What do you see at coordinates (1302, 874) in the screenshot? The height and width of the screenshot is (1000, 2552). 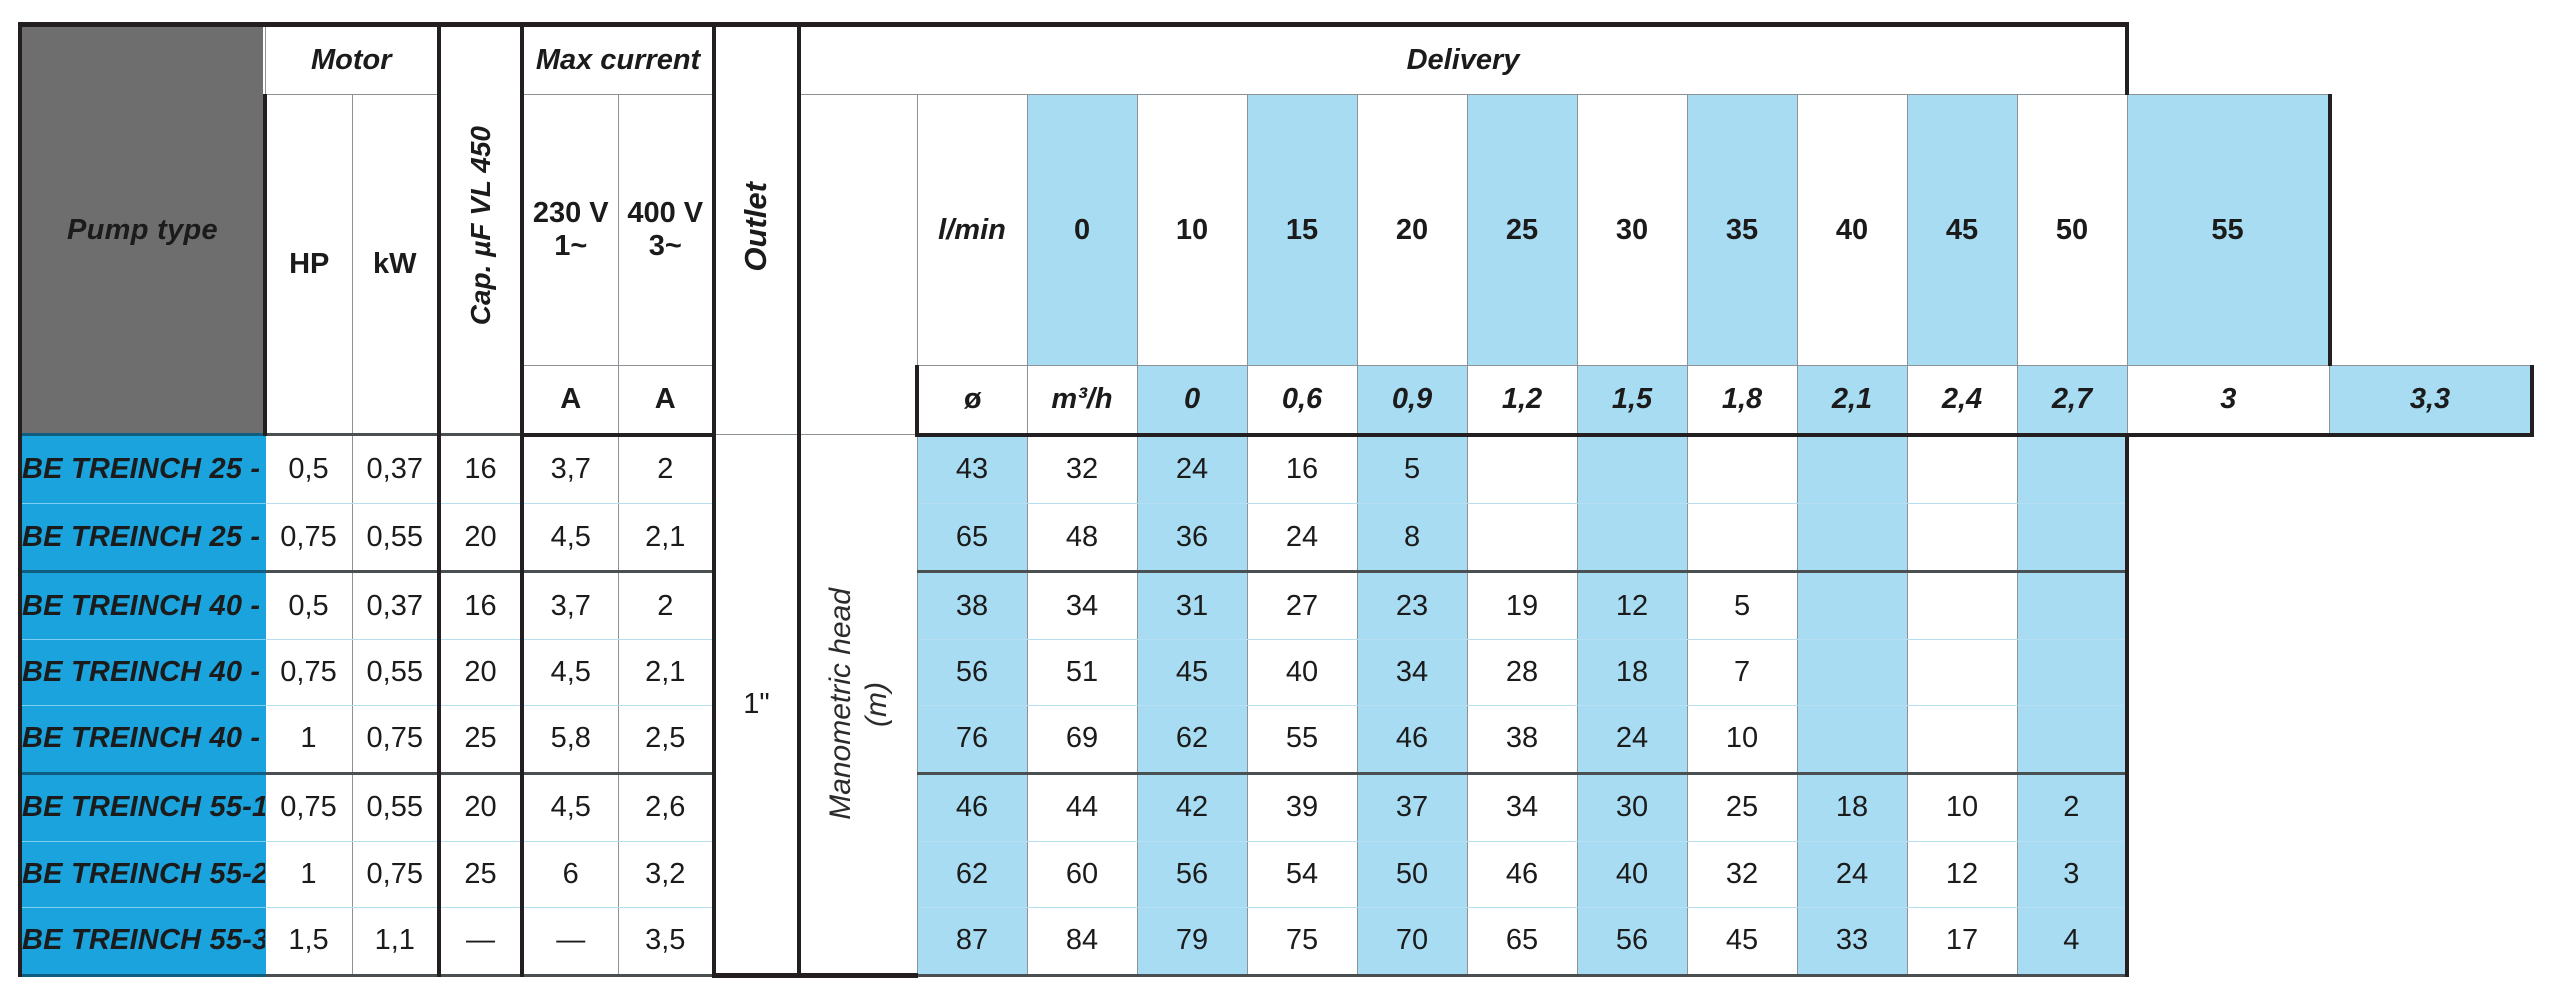 I see `head-cell: 54` at bounding box center [1302, 874].